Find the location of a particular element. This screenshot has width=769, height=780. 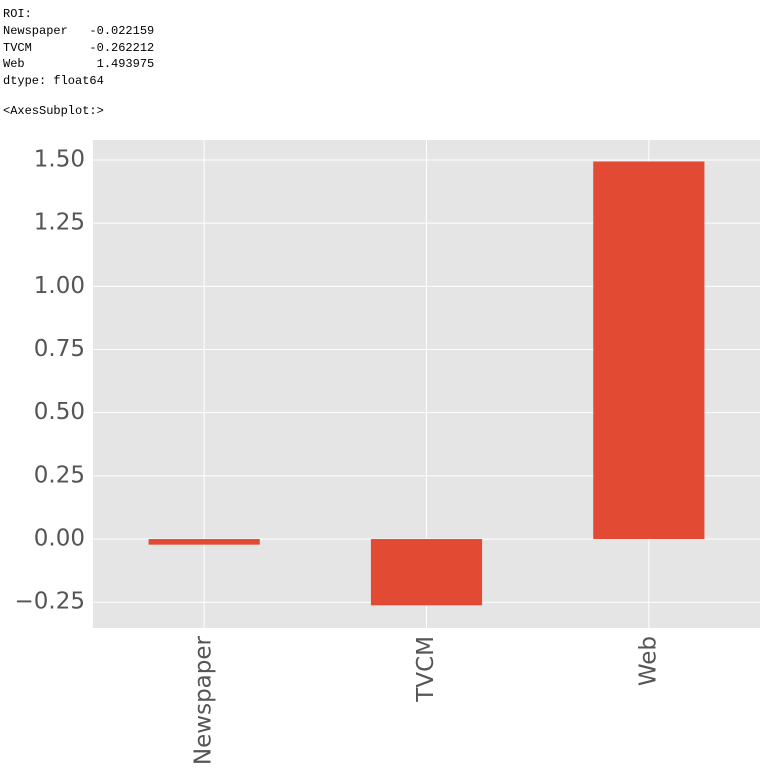

output-line: ROI: is located at coordinates (17, 14).